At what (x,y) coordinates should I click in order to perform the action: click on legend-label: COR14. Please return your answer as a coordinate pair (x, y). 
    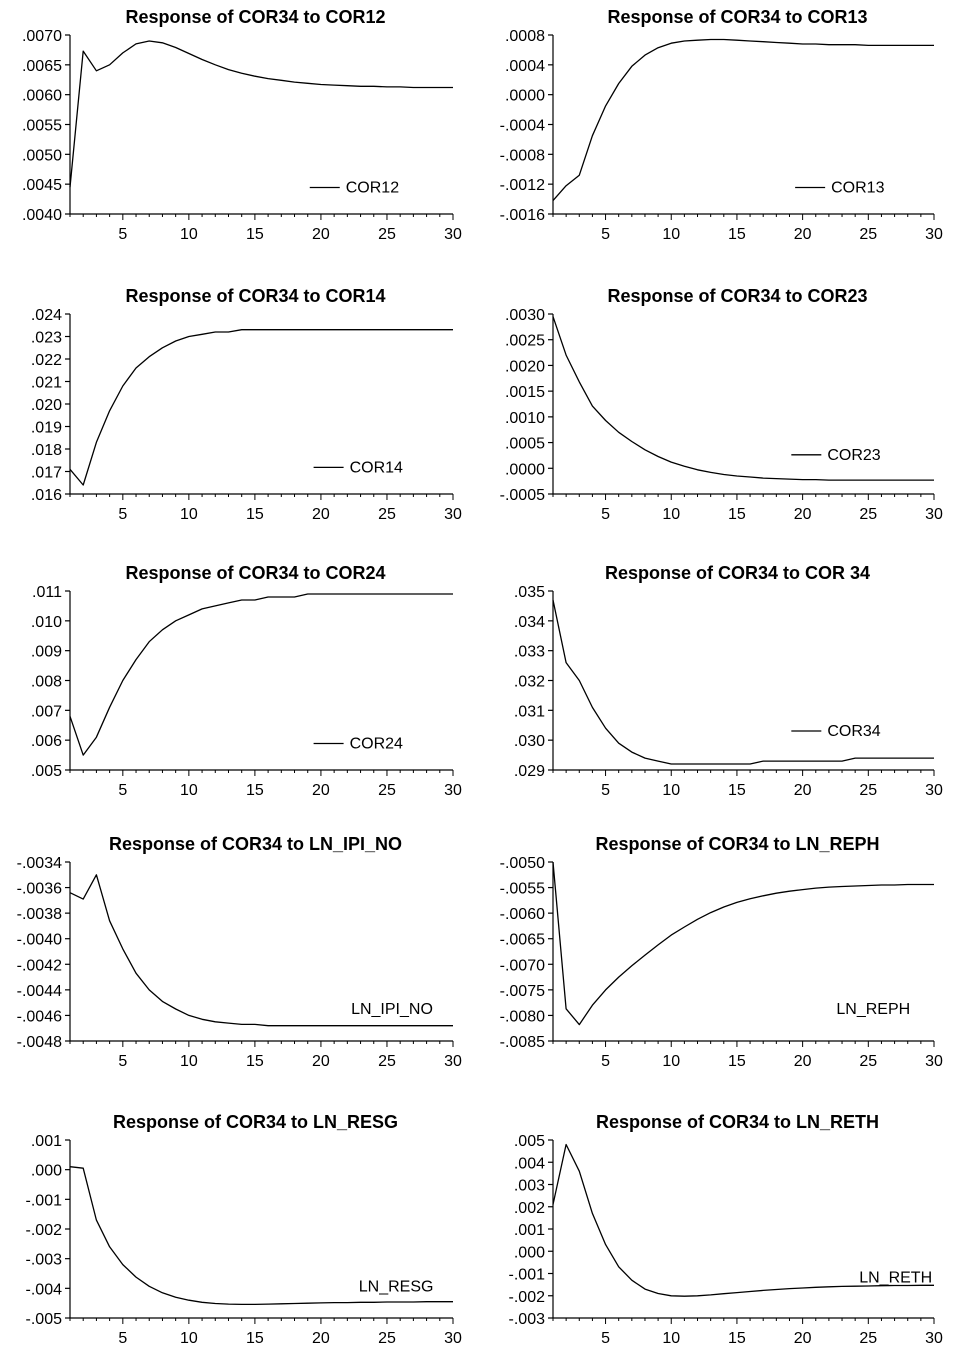
    Looking at the image, I should click on (376, 467).